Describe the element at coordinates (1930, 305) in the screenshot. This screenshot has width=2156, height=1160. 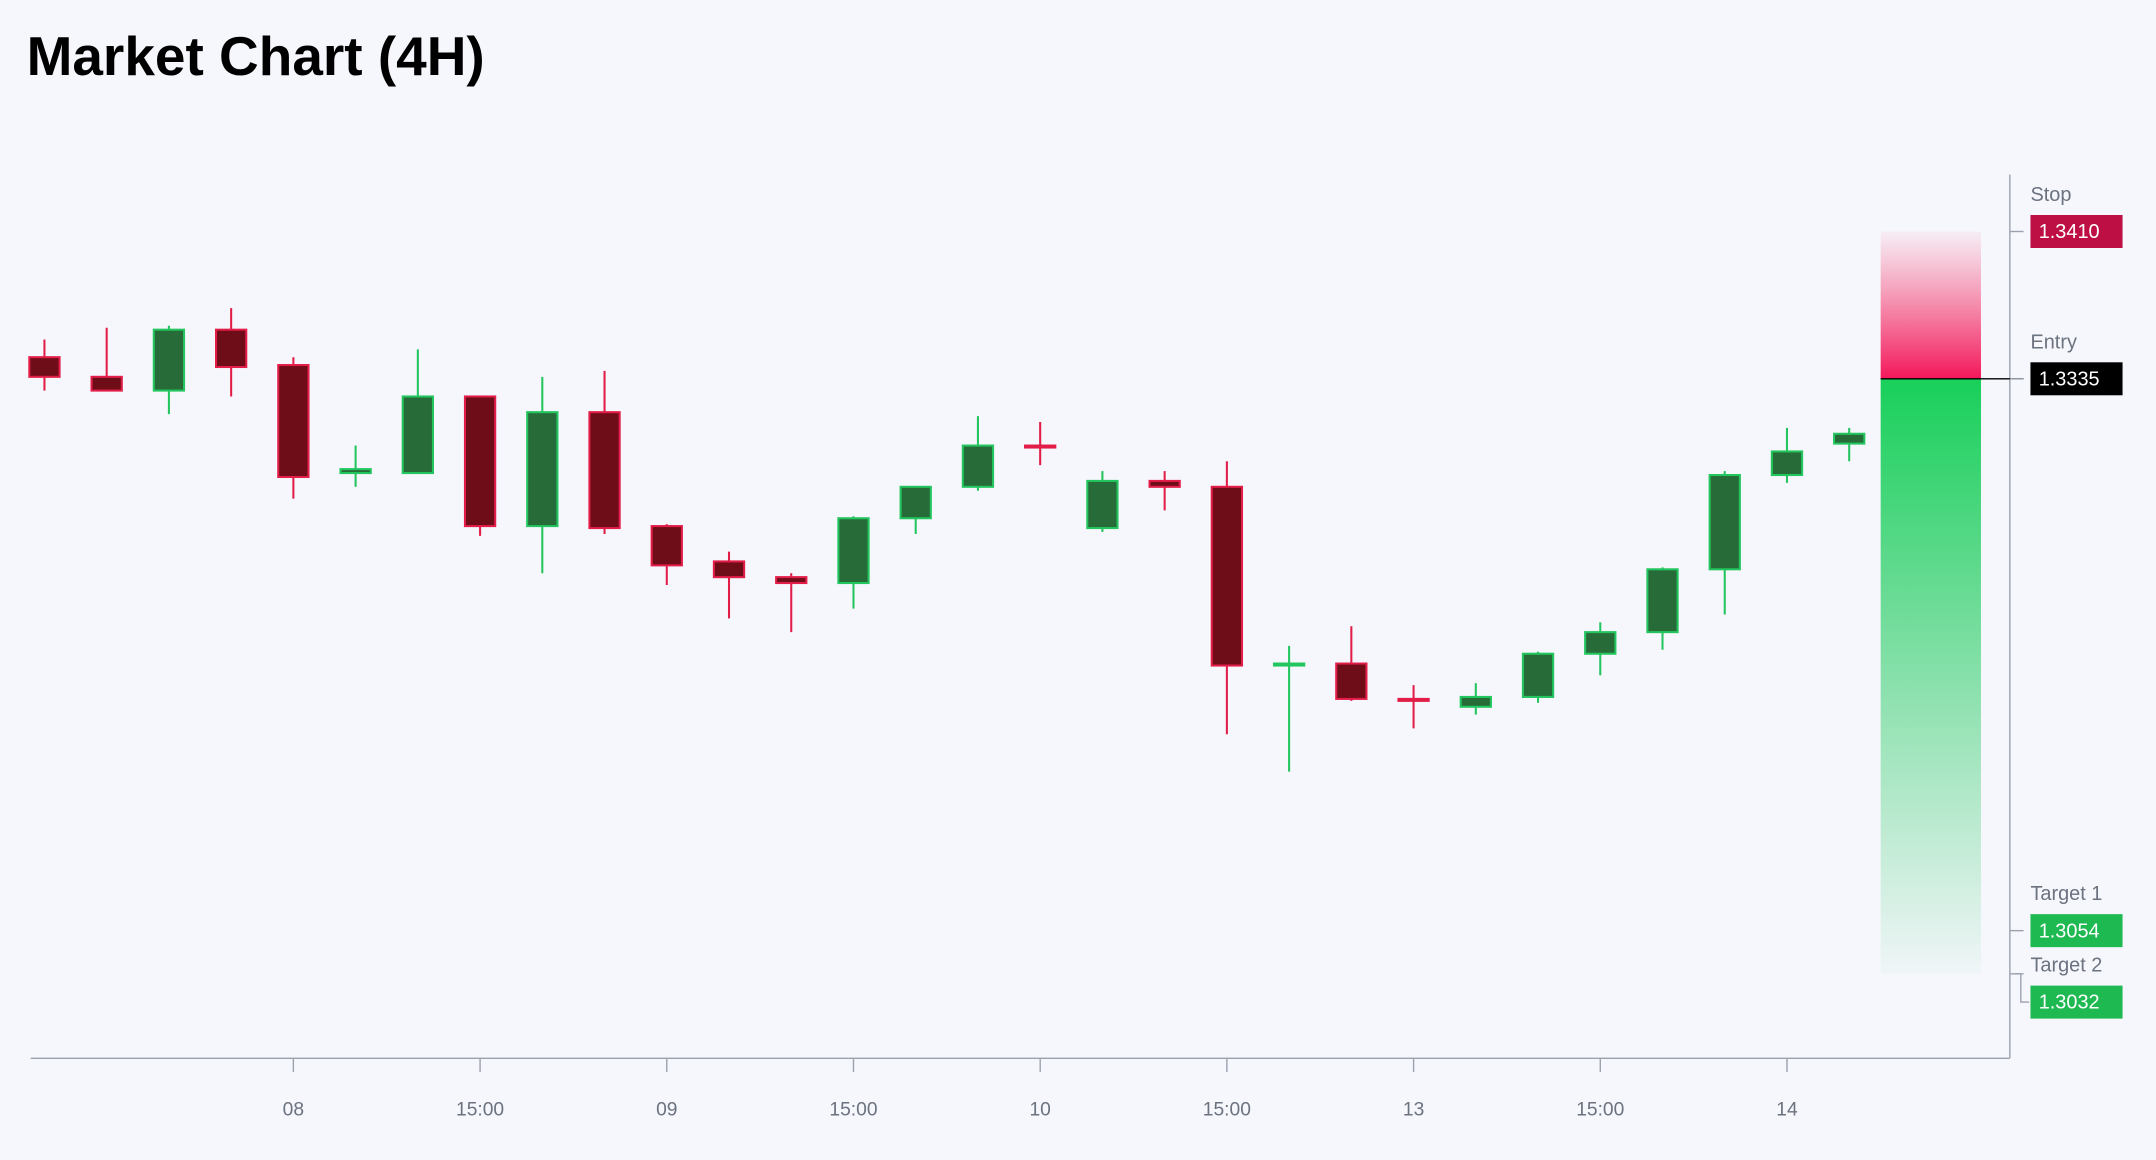
I see `risk-zone` at that location.